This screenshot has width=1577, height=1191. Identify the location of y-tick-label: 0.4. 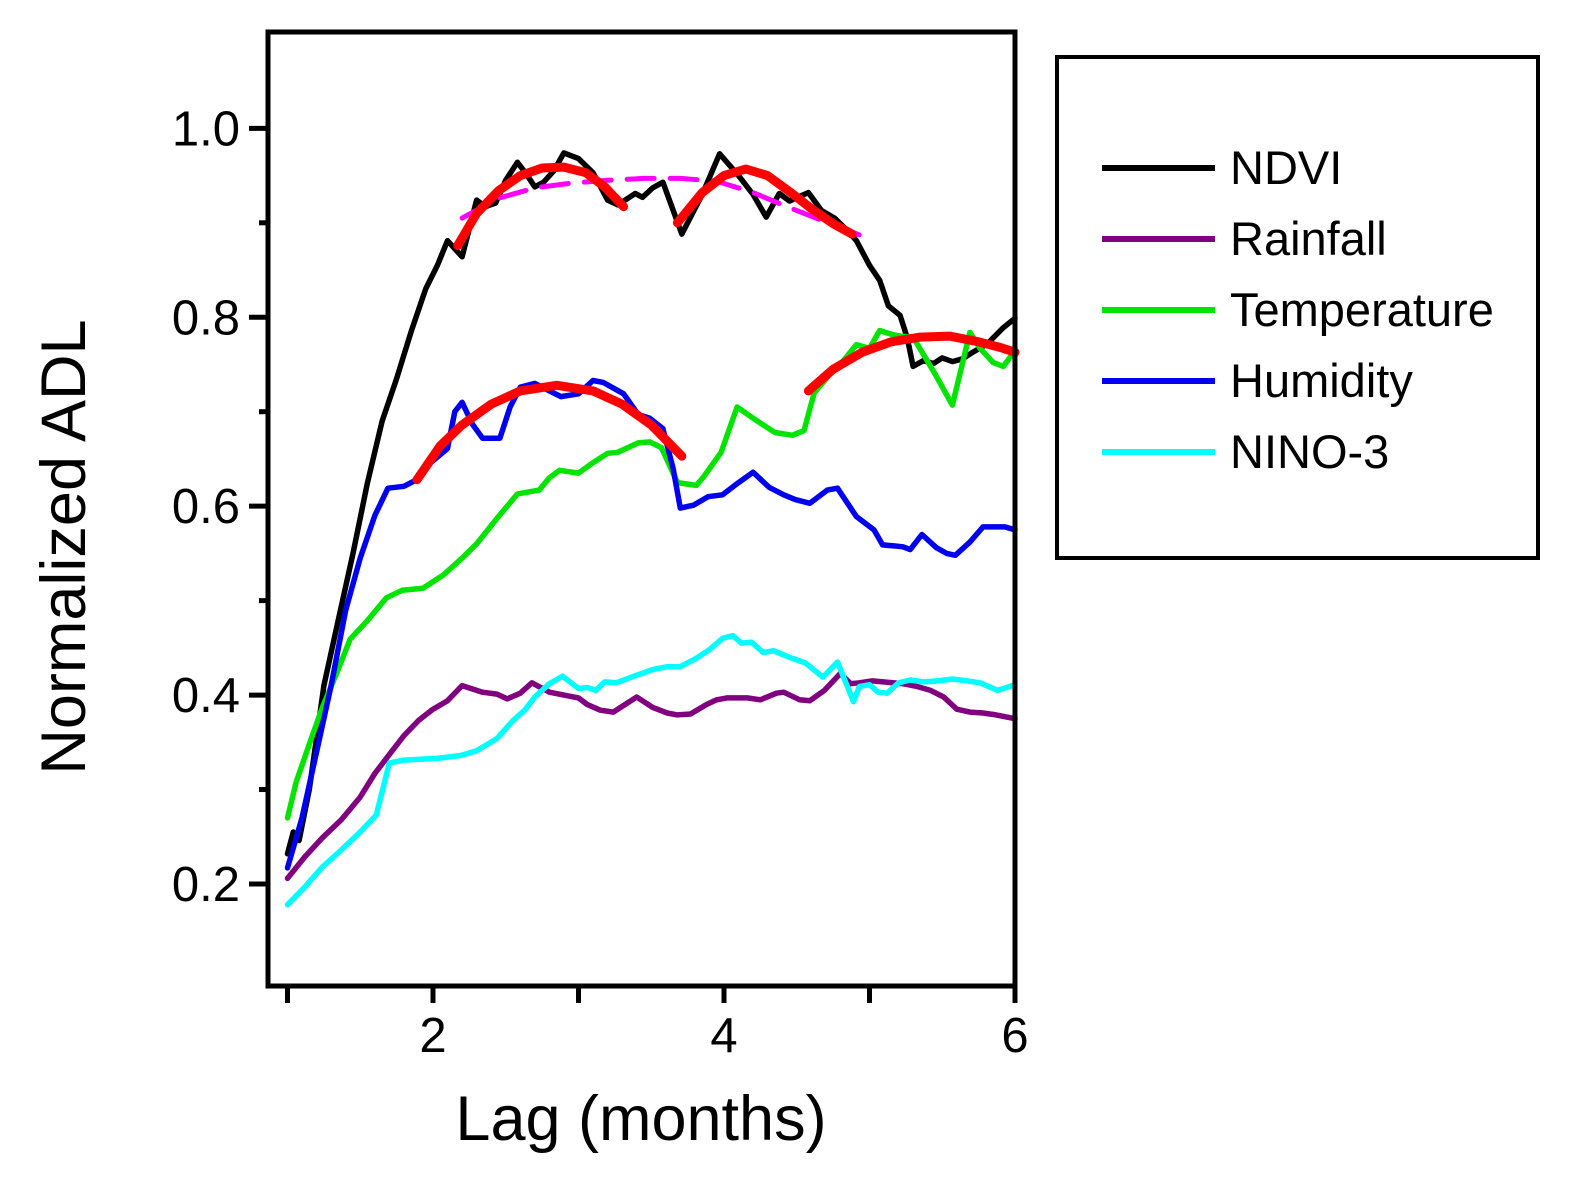
(206, 696).